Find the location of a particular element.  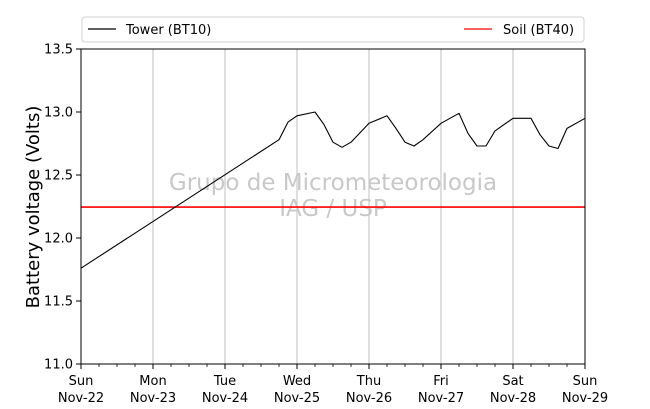

watermark-line-1: Grupo de Micrometeorologia is located at coordinates (333, 183).